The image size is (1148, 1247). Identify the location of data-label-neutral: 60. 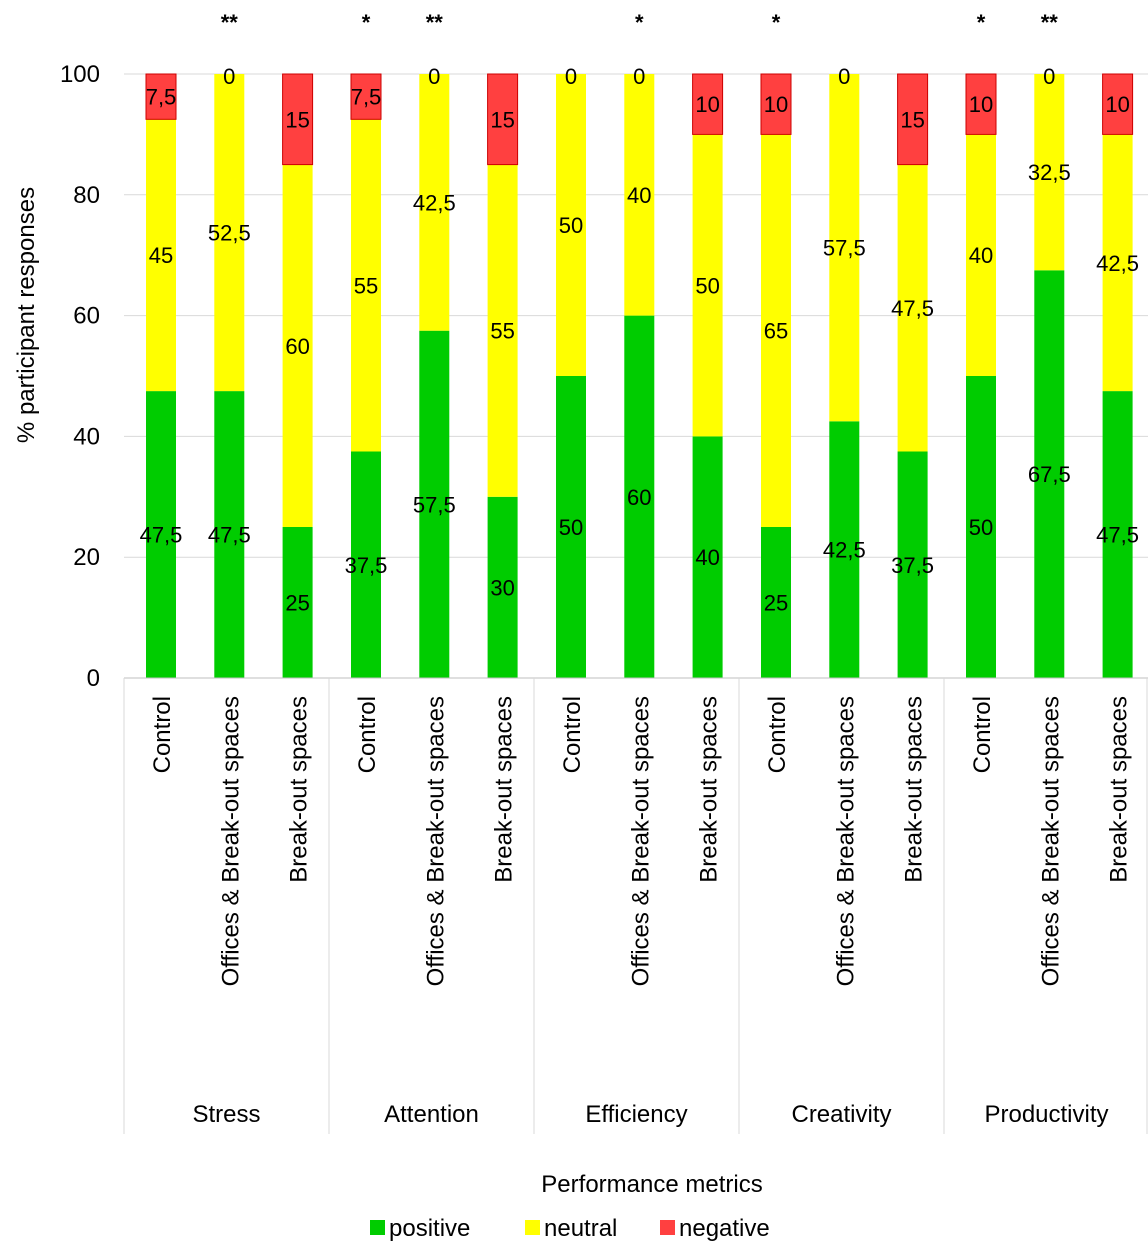
(297, 346).